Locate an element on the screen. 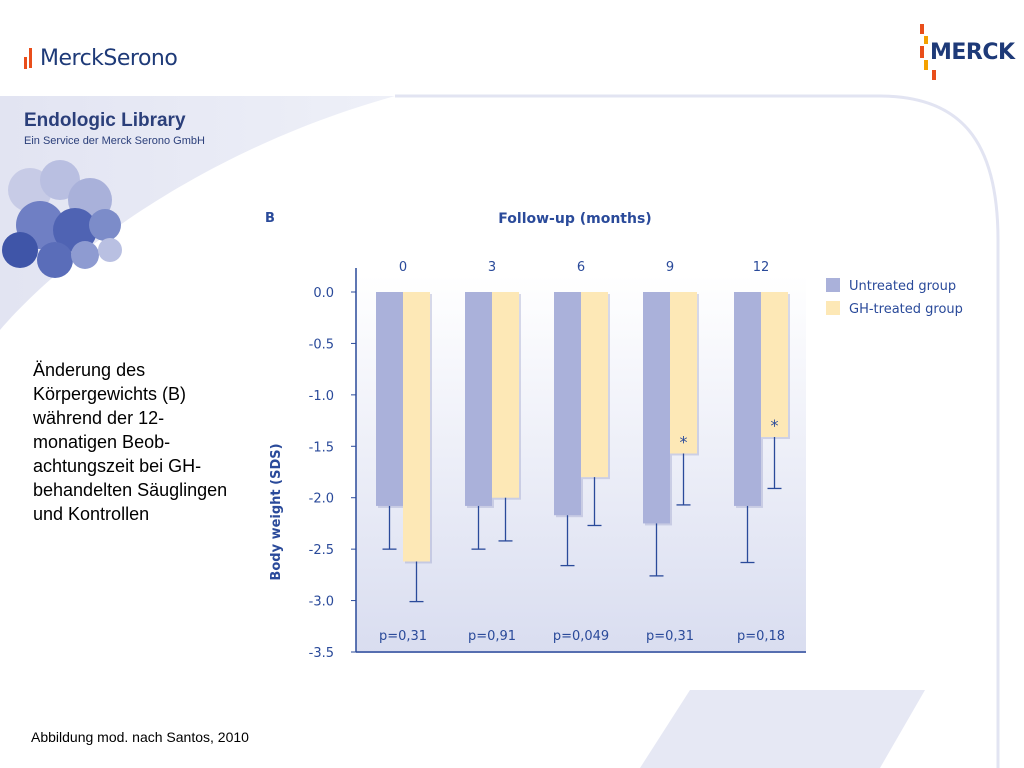 The height and width of the screenshot is (768, 1024). p-value-label: p=0,18 is located at coordinates (761, 636).